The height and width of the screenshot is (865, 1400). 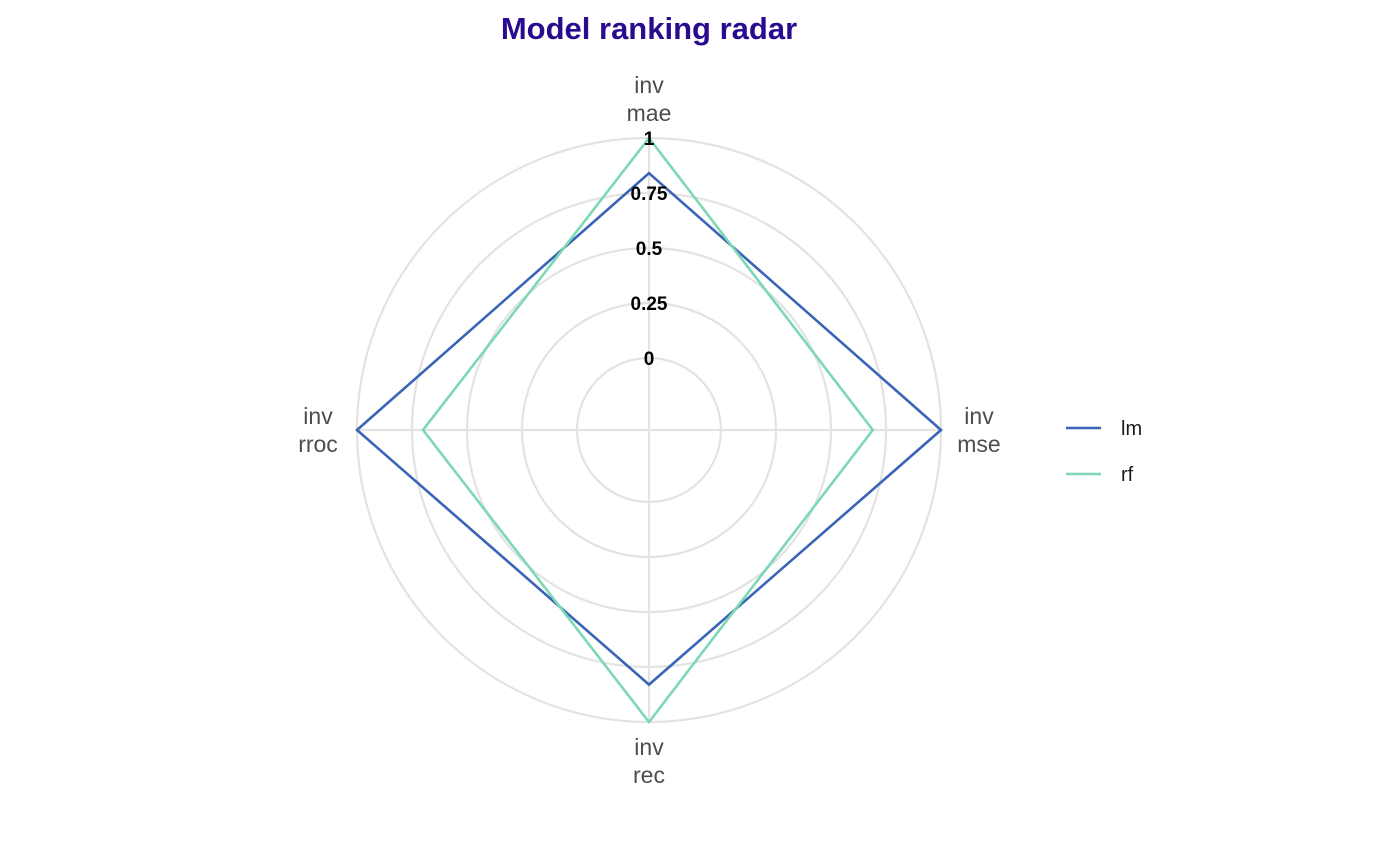 What do you see at coordinates (649, 139) in the screenshot?
I see `tick-label: 1` at bounding box center [649, 139].